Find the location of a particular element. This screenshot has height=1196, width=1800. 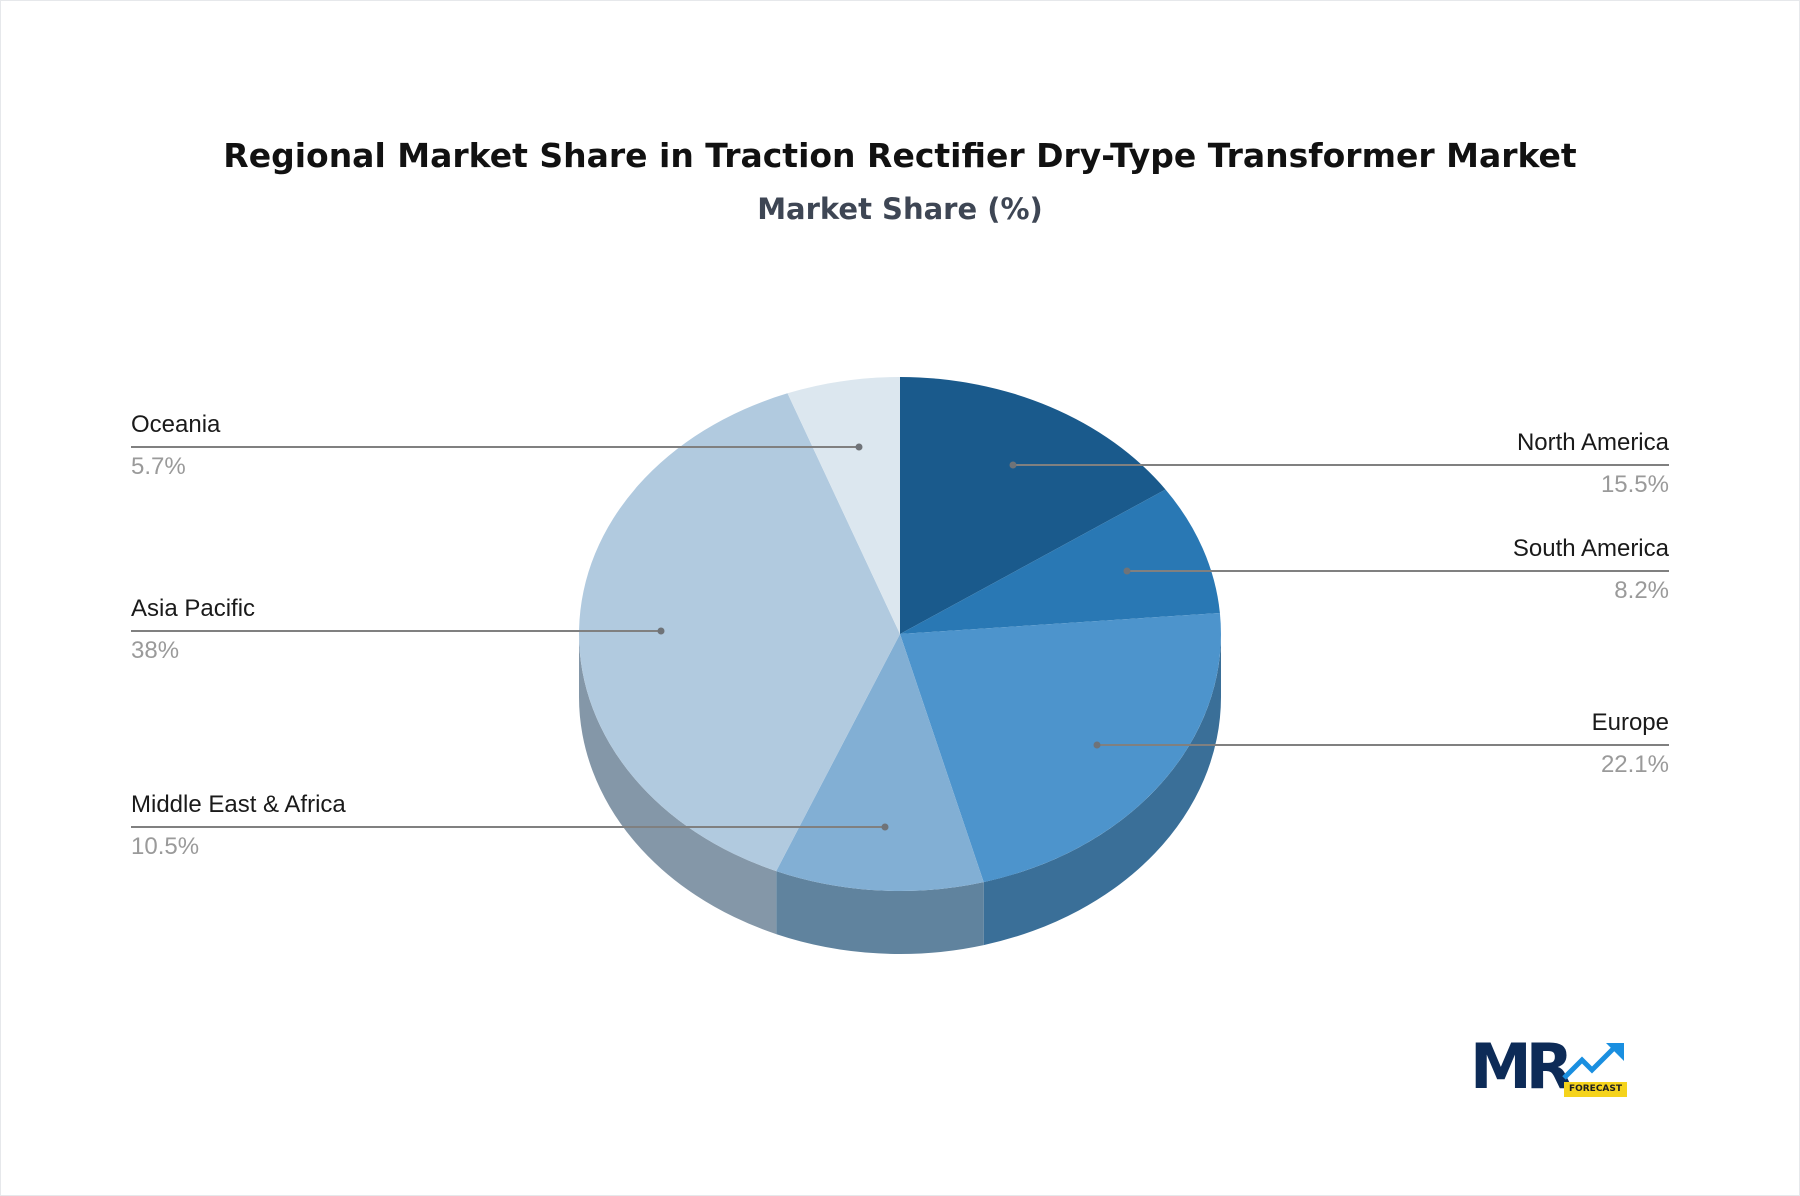

leader-dot-middle-east-africa is located at coordinates (885, 827).